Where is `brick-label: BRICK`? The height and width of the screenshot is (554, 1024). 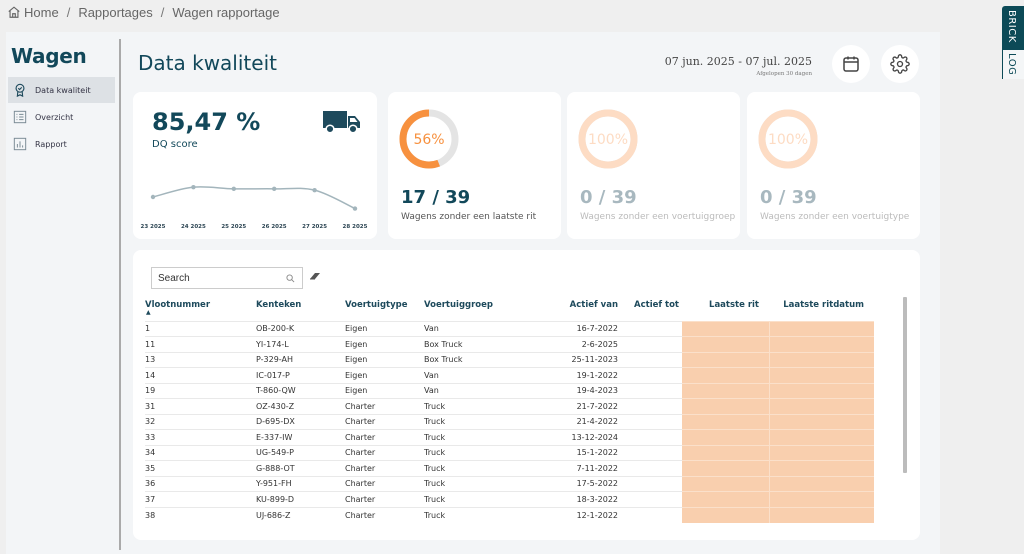 brick-label: BRICK is located at coordinates (1011, 26).